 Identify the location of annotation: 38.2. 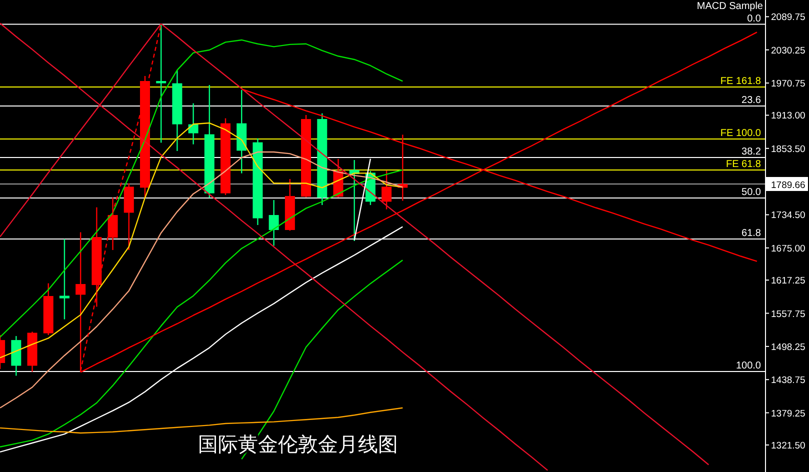
(752, 152).